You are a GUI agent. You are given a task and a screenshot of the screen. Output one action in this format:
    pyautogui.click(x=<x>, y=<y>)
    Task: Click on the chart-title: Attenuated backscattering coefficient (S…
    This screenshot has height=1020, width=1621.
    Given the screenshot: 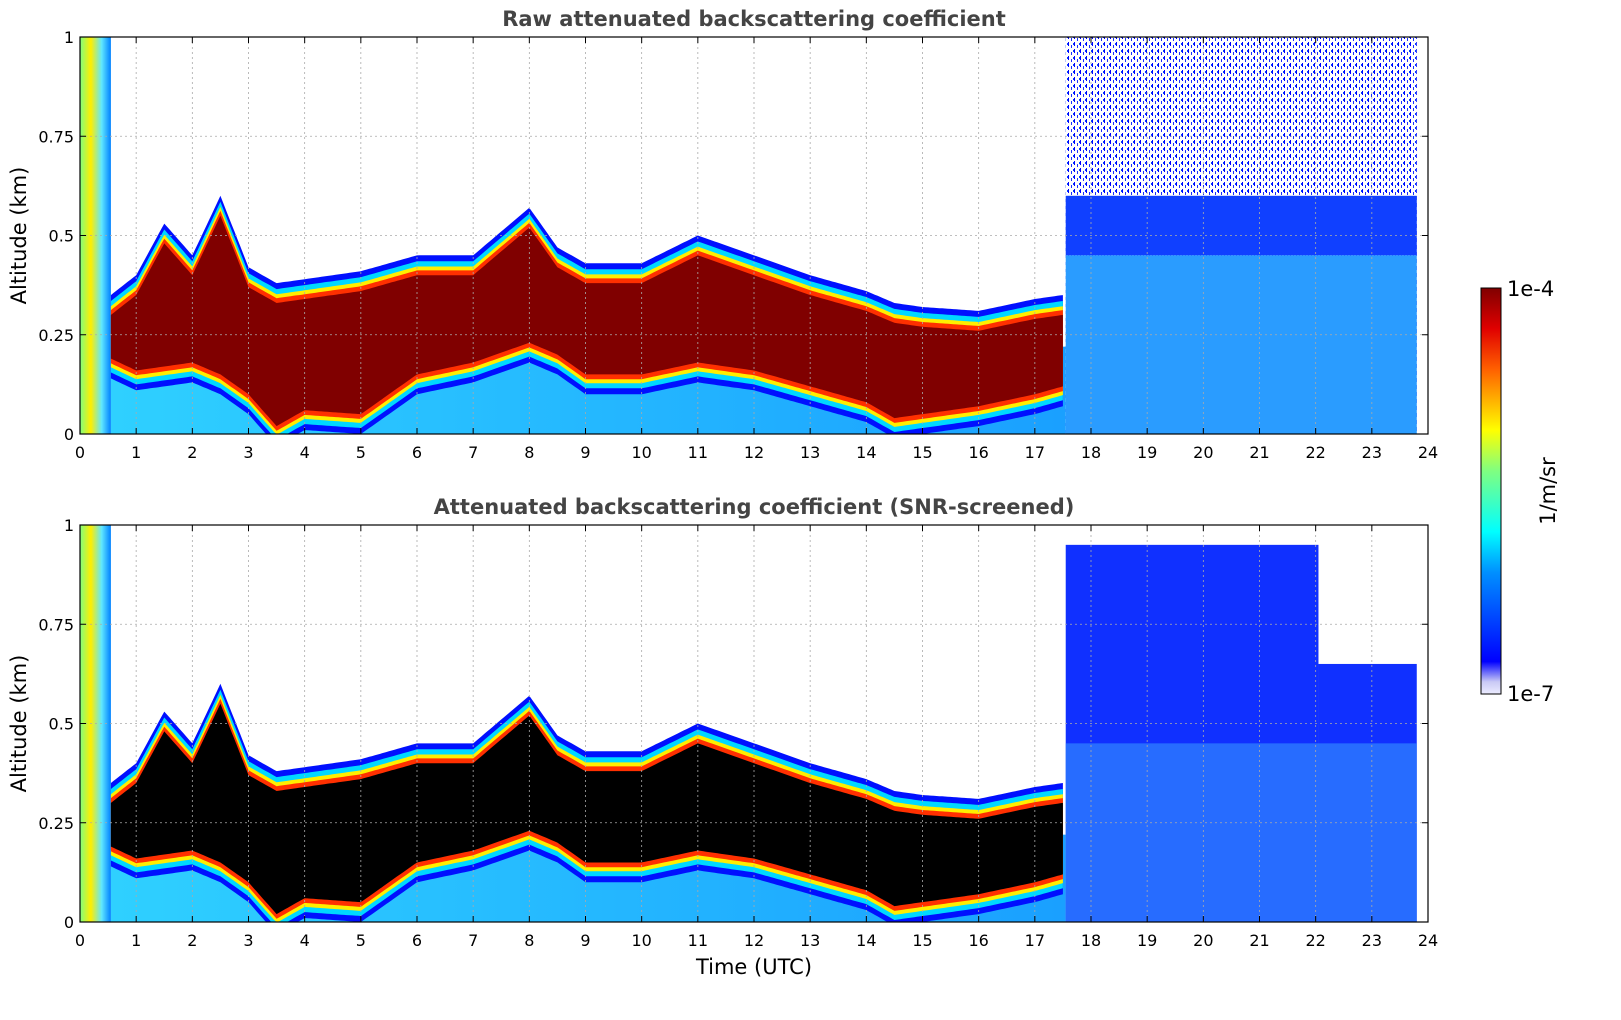 What is the action you would take?
    pyautogui.click(x=754, y=507)
    